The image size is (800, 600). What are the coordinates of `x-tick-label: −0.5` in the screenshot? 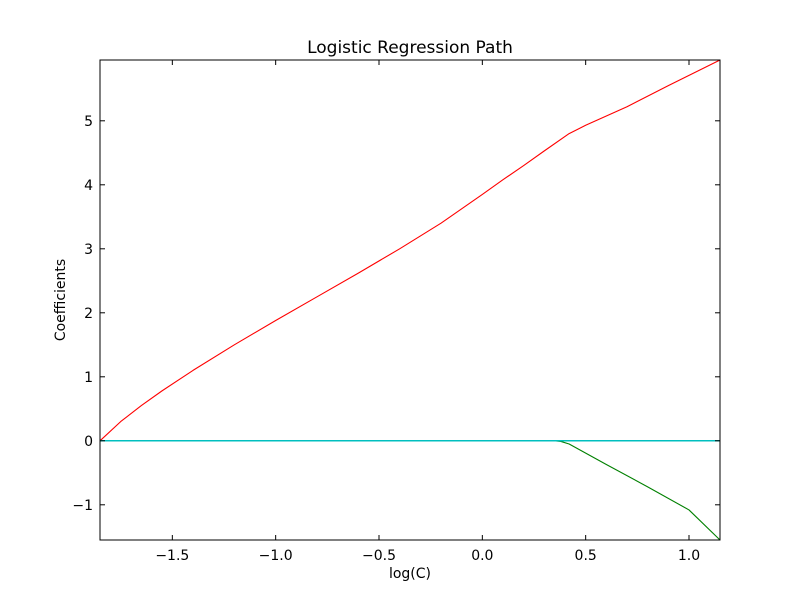 It's located at (379, 556).